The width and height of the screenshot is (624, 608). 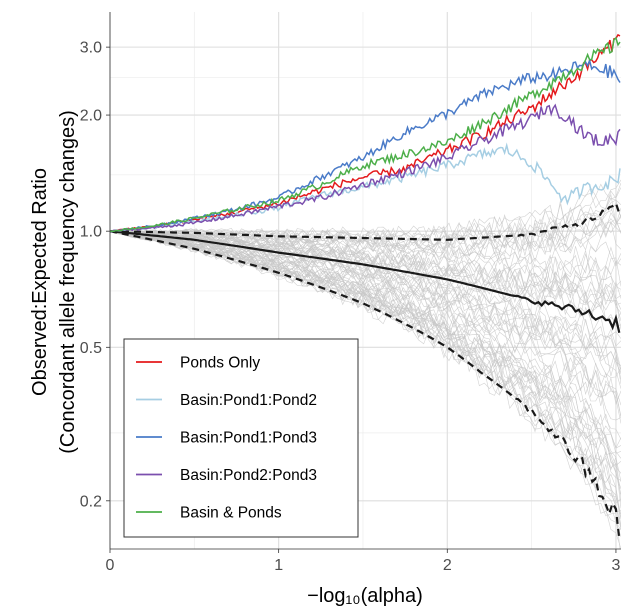 What do you see at coordinates (278, 565) in the screenshot?
I see `x-tick-label: 1` at bounding box center [278, 565].